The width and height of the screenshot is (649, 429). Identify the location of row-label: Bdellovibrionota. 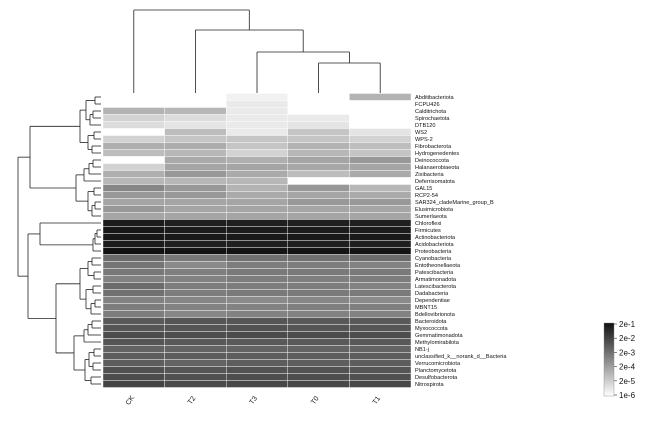
(435, 315).